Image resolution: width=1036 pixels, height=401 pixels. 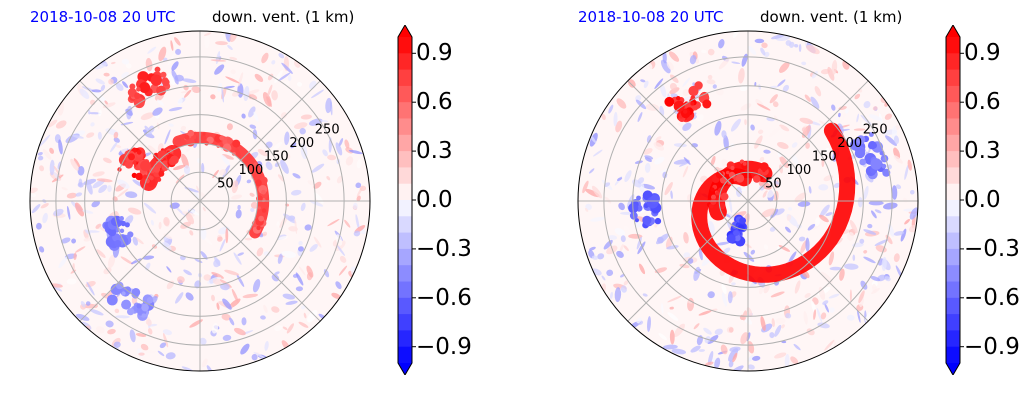 I want to click on panel-time-title: 2018-10-08 20 UTC, so click(x=103, y=17).